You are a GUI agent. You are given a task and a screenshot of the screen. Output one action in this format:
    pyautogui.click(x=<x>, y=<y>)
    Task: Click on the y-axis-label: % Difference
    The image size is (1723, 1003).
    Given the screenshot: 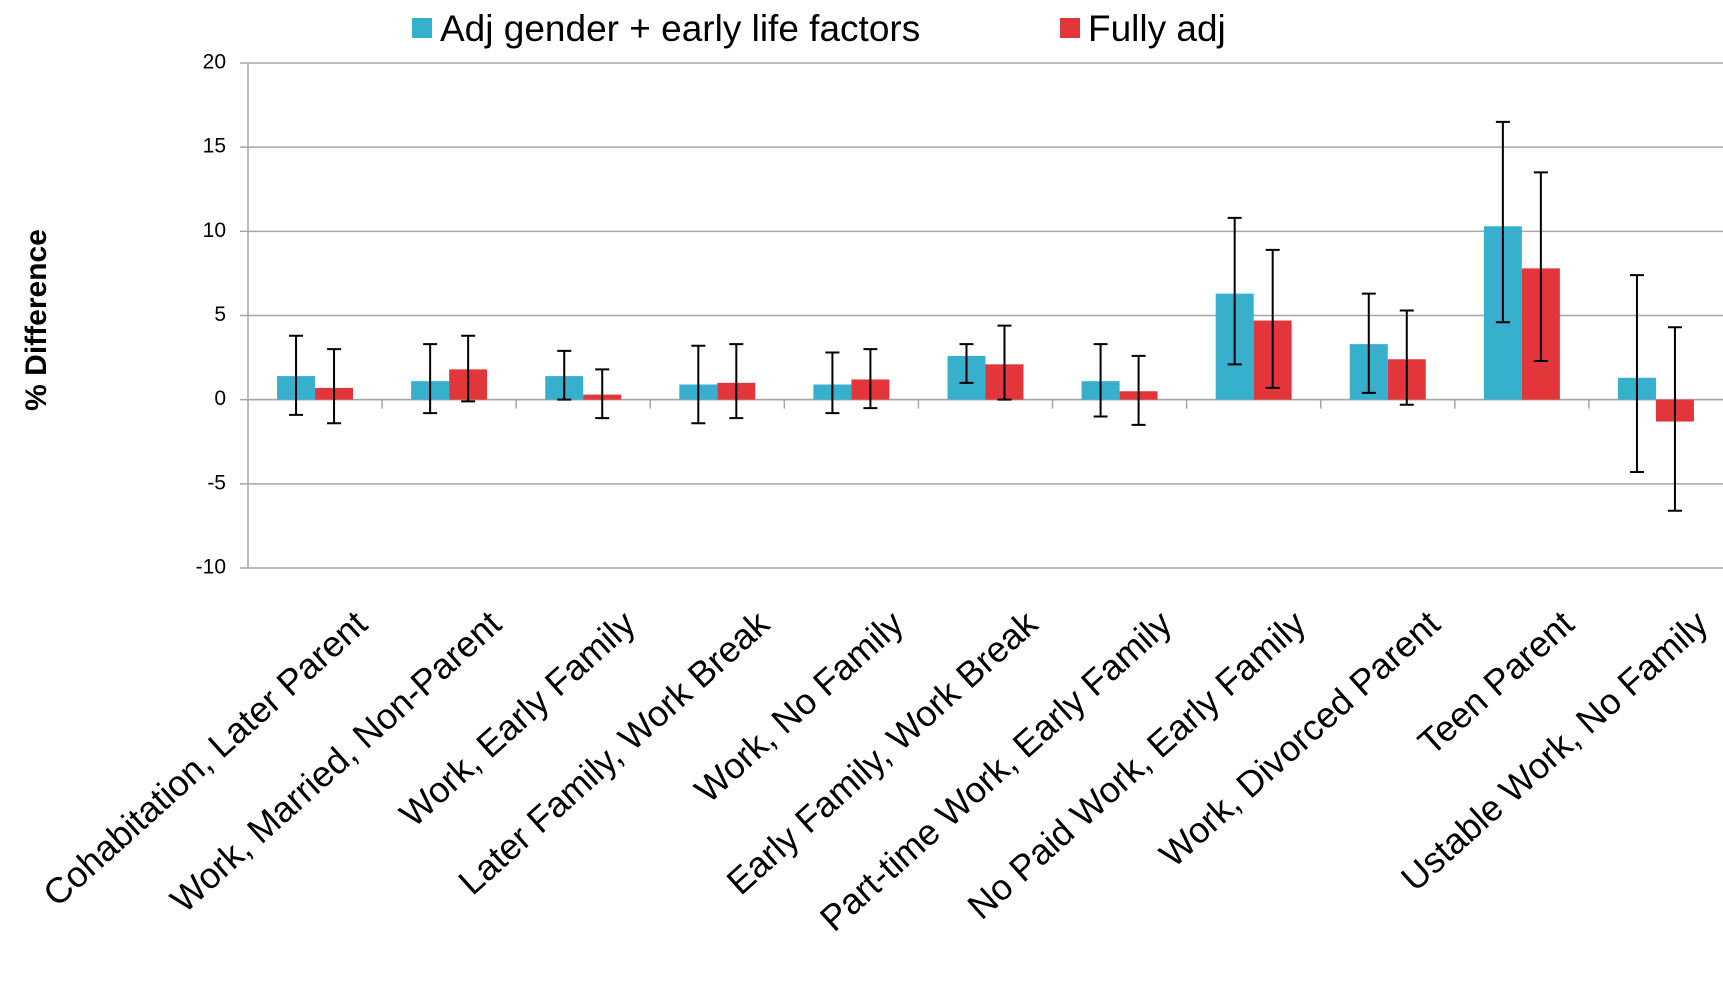 What is the action you would take?
    pyautogui.click(x=36, y=320)
    